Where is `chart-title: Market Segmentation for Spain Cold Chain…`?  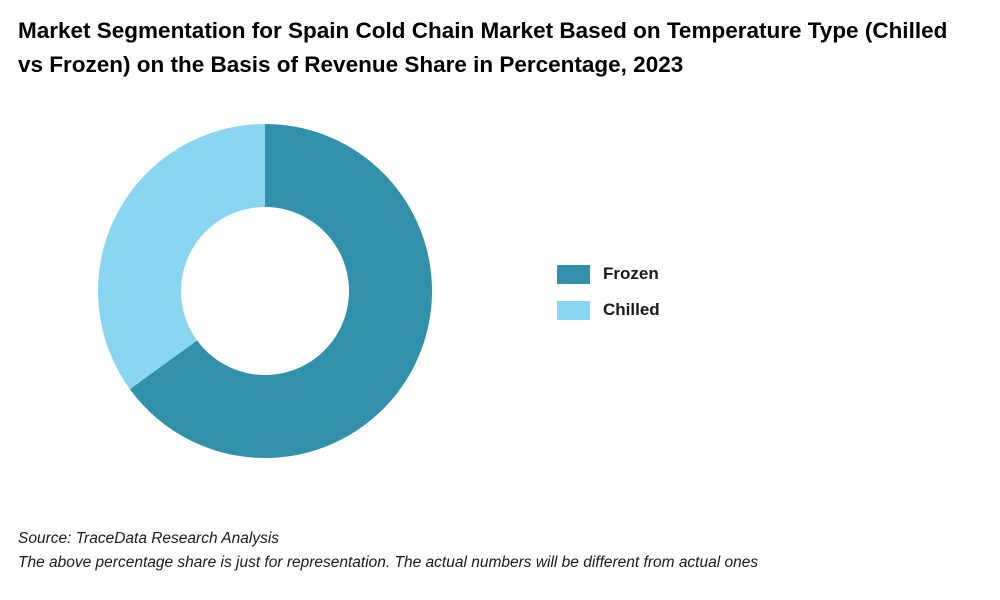 chart-title: Market Segmentation for Spain Cold Chain… is located at coordinates (483, 47).